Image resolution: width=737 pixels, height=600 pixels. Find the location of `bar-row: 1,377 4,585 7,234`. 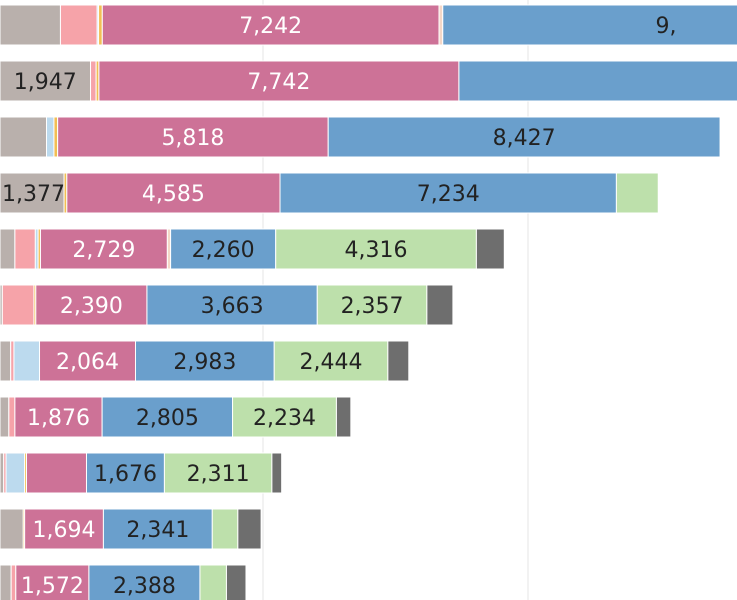

bar-row: 1,377 4,585 7,234 is located at coordinates (329, 193).